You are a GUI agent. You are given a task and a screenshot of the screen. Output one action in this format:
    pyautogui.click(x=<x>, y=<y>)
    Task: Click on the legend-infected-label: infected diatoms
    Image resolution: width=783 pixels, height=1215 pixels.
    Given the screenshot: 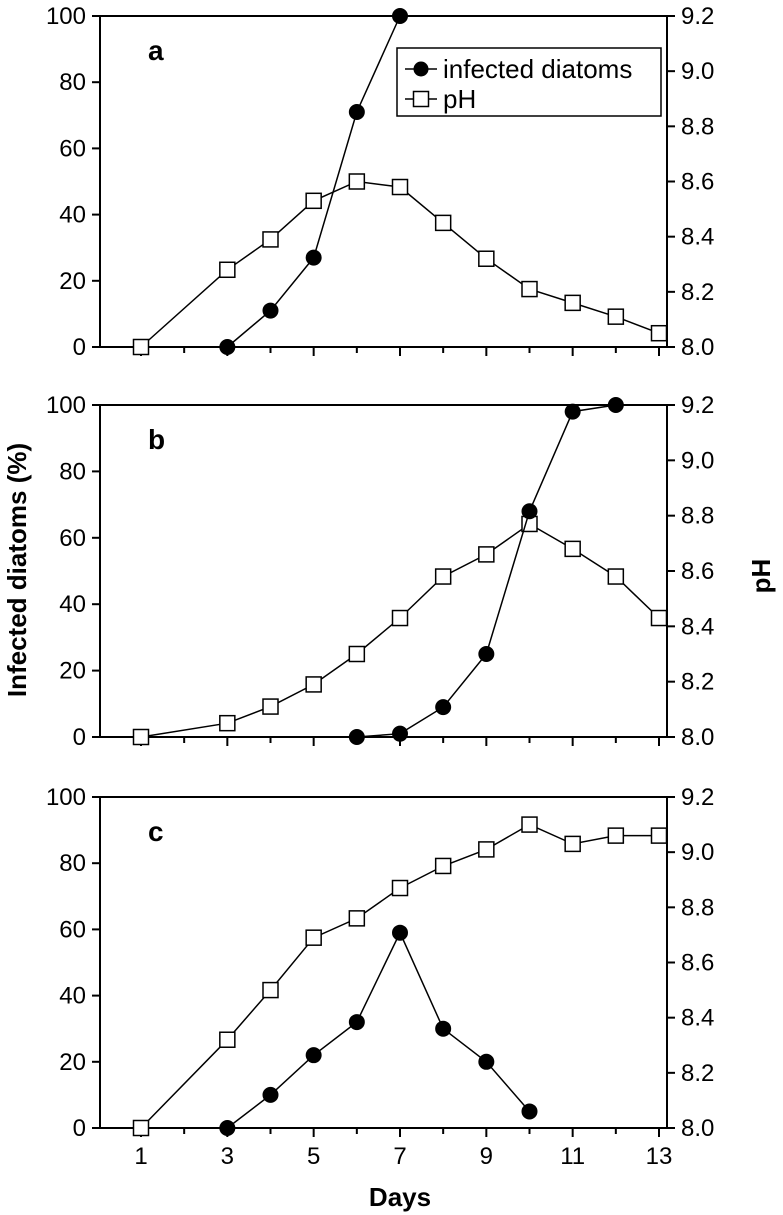 What is the action you would take?
    pyautogui.click(x=537, y=69)
    